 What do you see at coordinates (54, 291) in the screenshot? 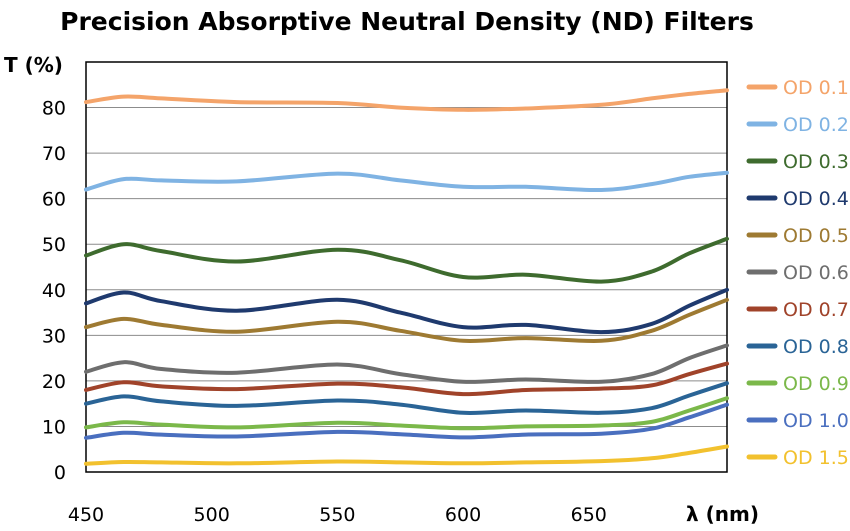
I see `y-tick-label: 40` at bounding box center [54, 291].